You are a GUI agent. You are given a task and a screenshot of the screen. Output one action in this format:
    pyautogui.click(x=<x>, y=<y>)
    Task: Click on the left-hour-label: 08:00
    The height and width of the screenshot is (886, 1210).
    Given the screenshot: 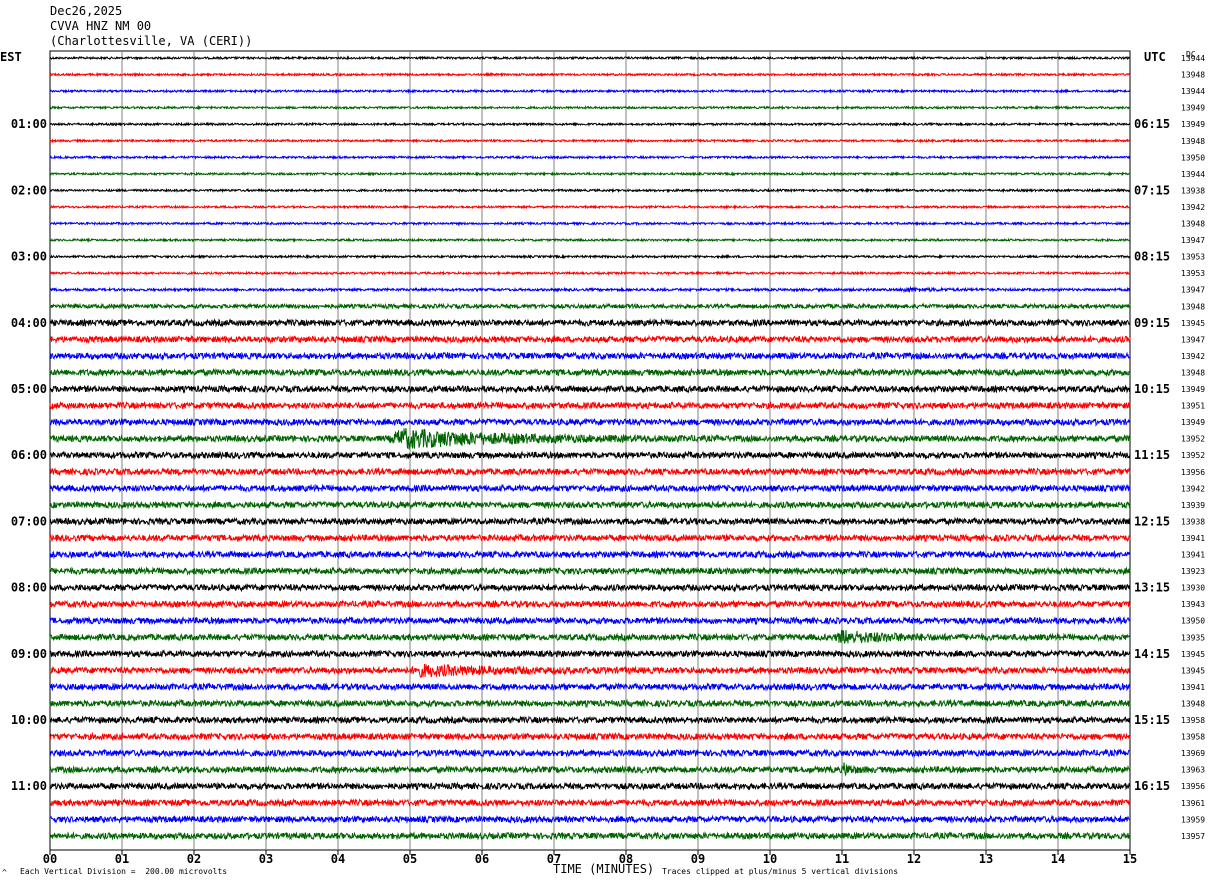 What is the action you would take?
    pyautogui.click(x=29, y=588)
    